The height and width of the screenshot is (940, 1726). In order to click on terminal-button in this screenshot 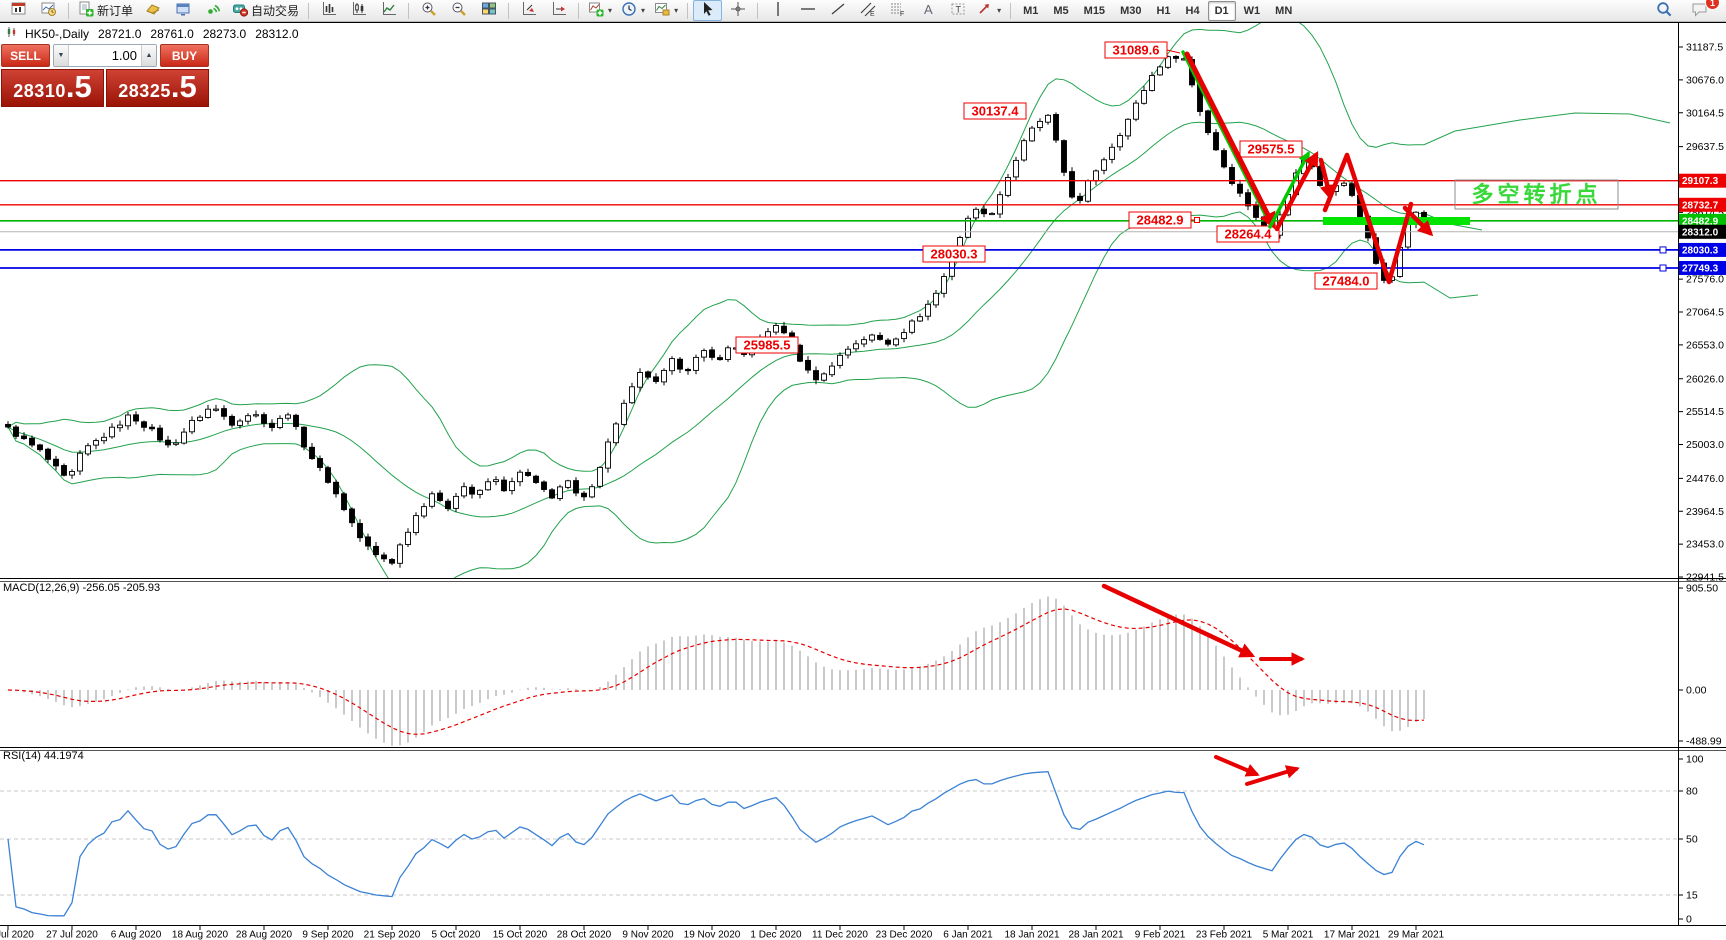, I will do `click(182, 10)`.